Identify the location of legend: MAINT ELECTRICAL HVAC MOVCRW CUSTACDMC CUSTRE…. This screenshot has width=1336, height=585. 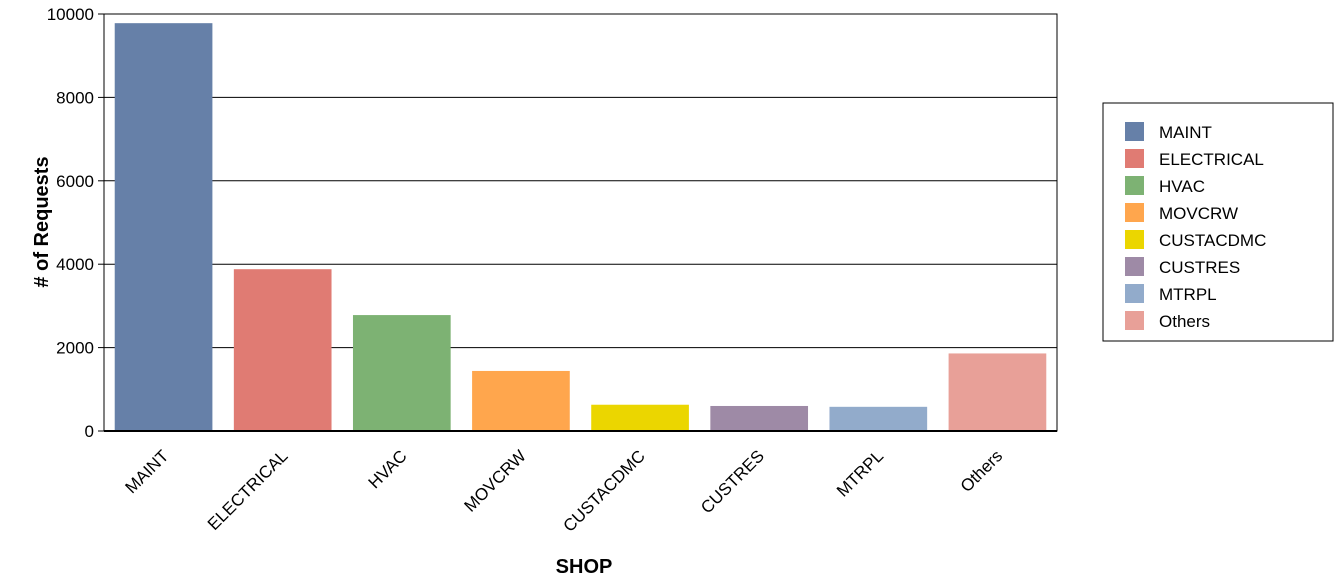
(1218, 222).